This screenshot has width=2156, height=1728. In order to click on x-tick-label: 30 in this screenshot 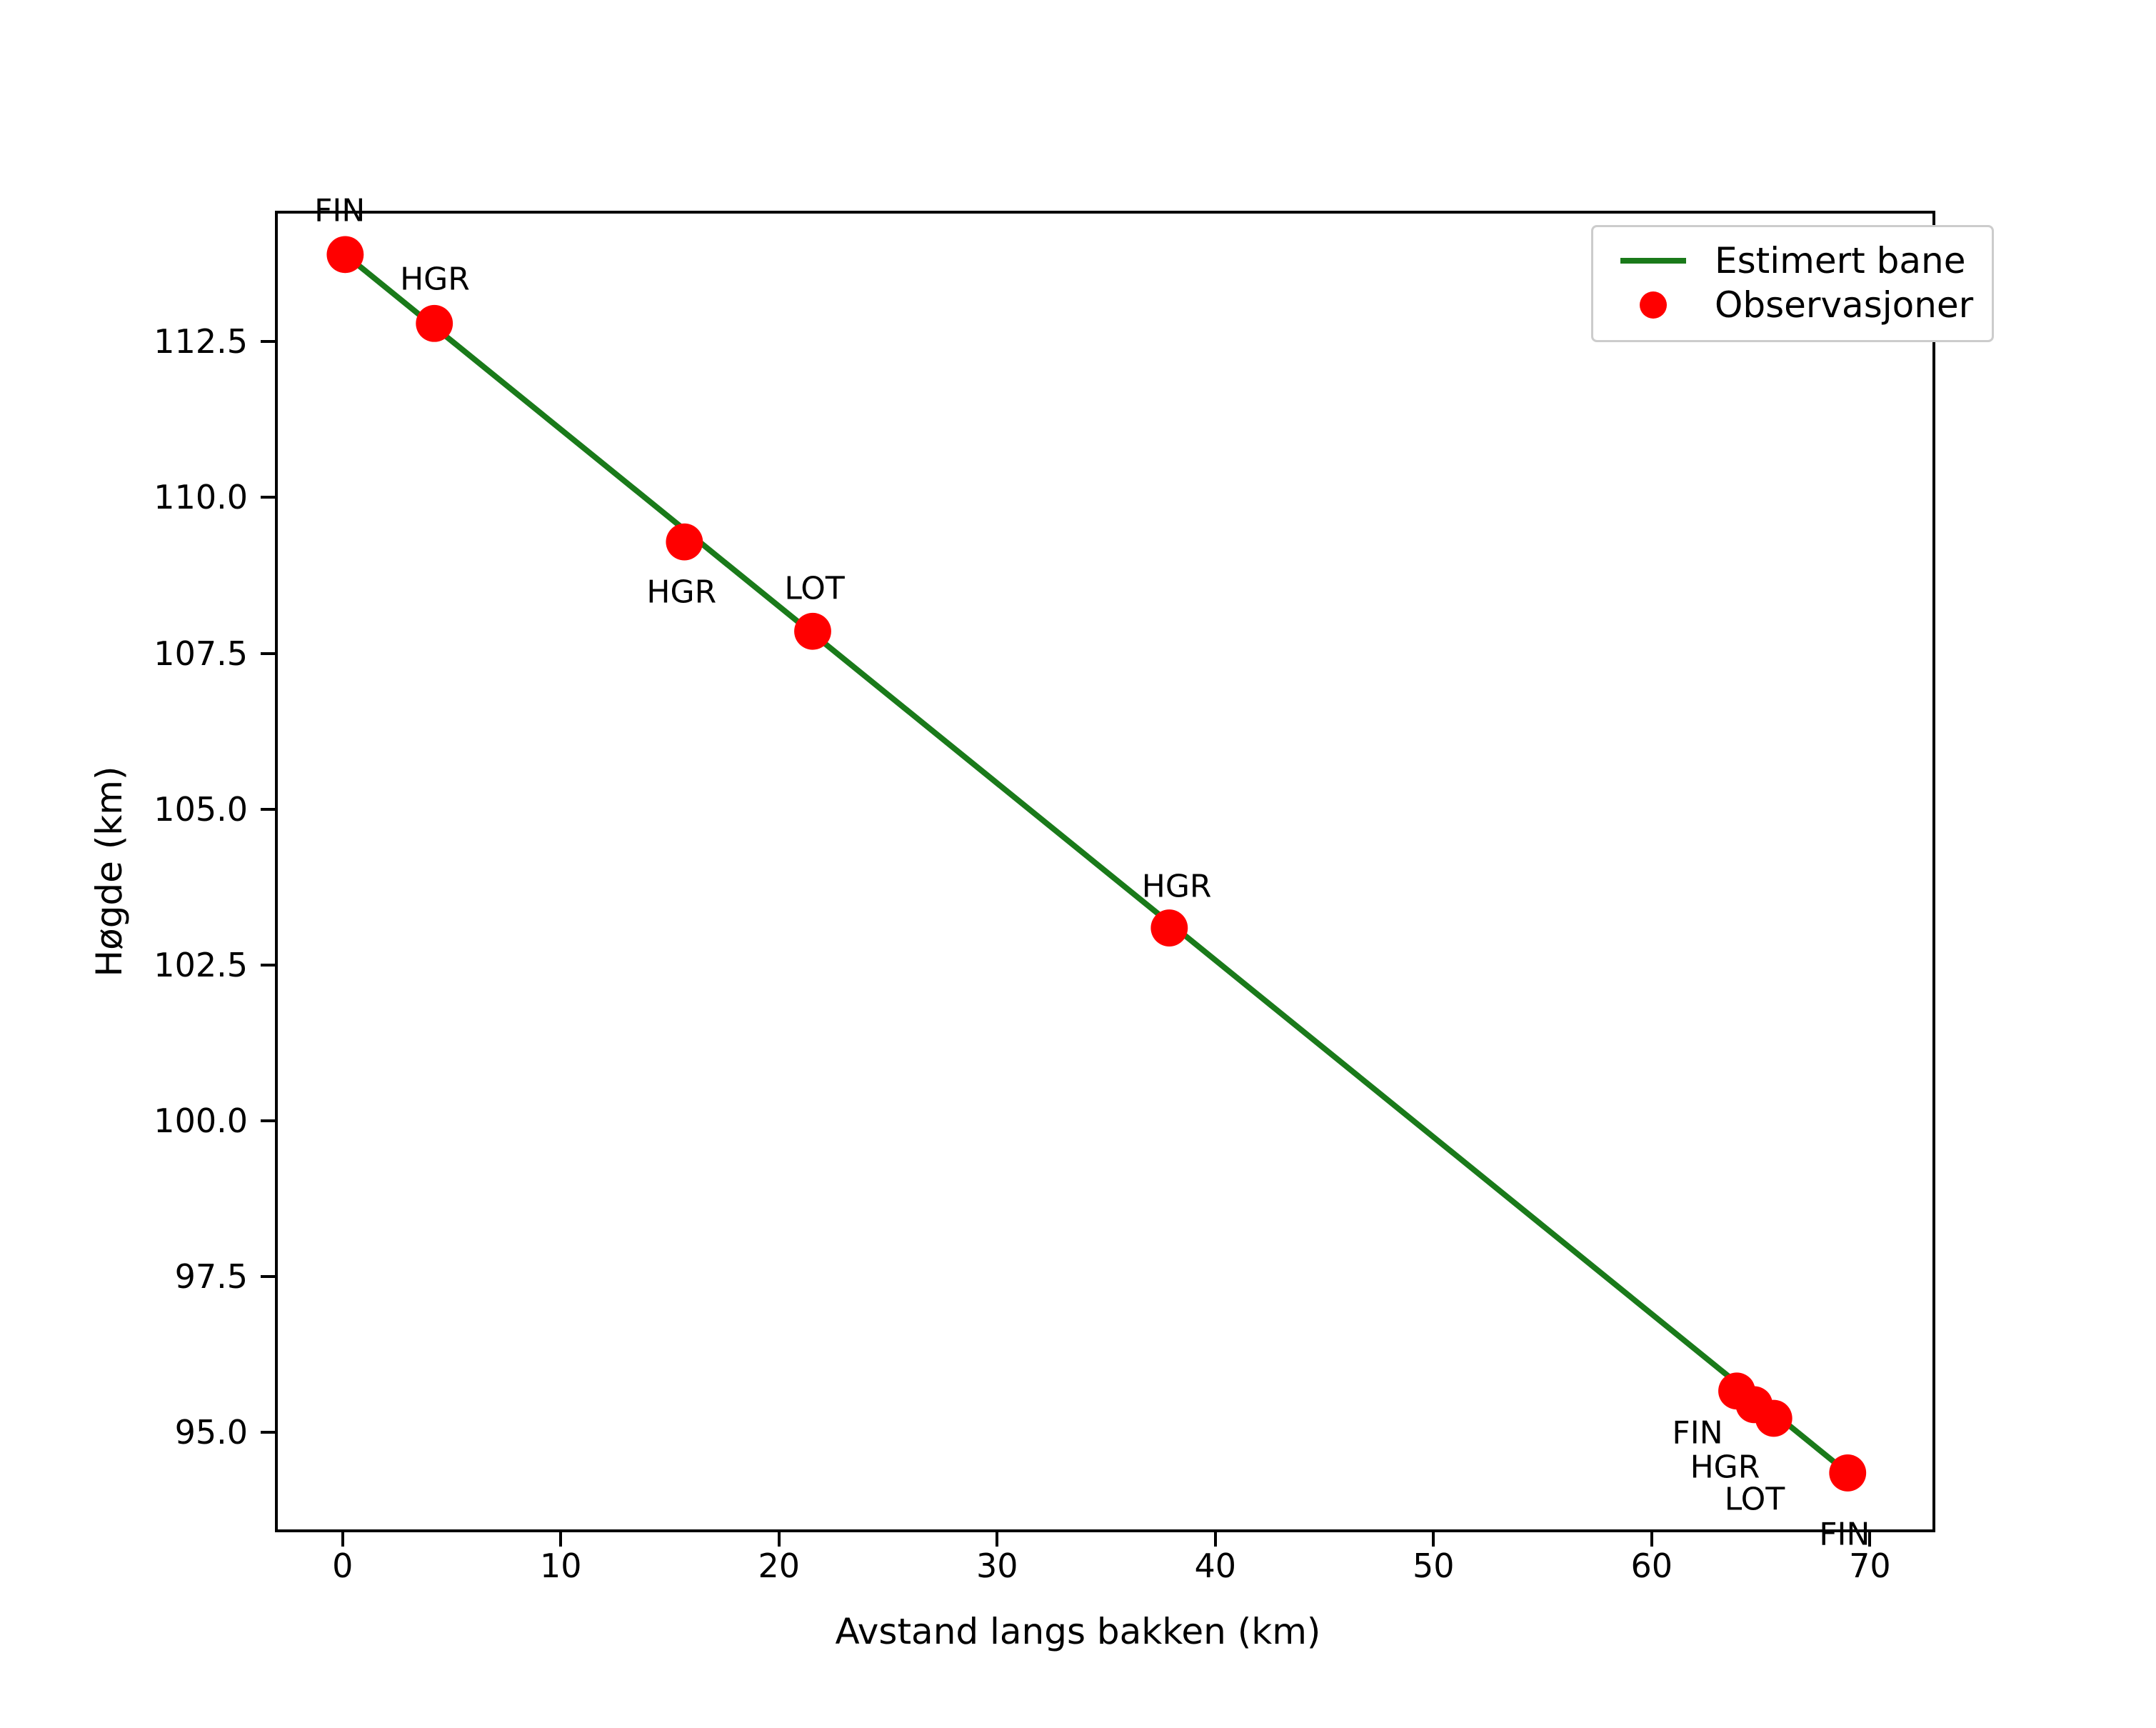, I will do `click(997, 1566)`.